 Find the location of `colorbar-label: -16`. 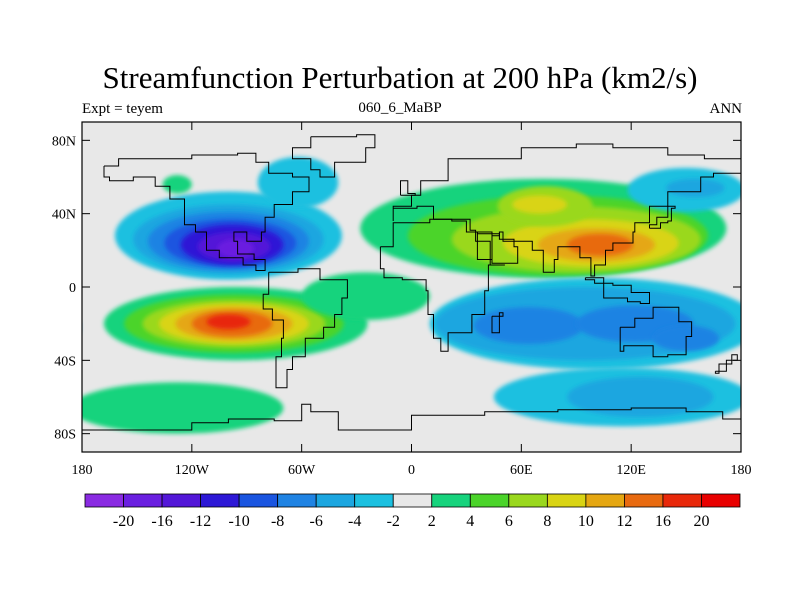

colorbar-label: -16 is located at coordinates (161, 521).